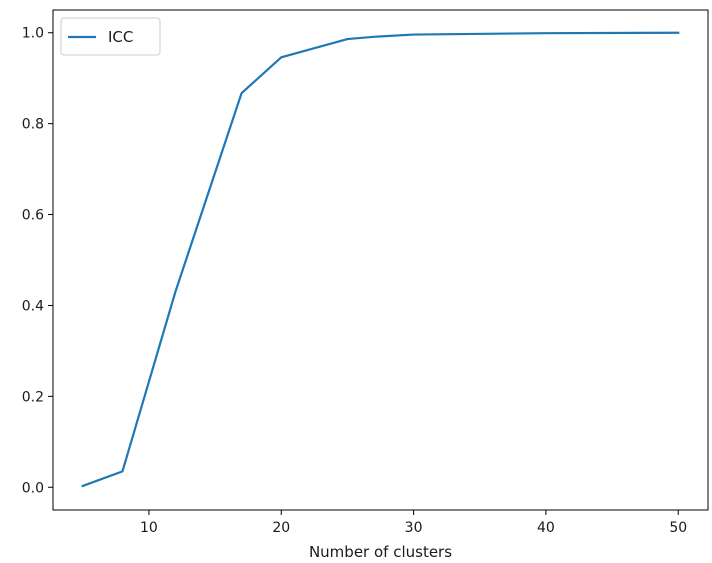 This screenshot has height=563, width=712. Describe the element at coordinates (33, 216) in the screenshot. I see `y-tick-label: 0.6` at that location.